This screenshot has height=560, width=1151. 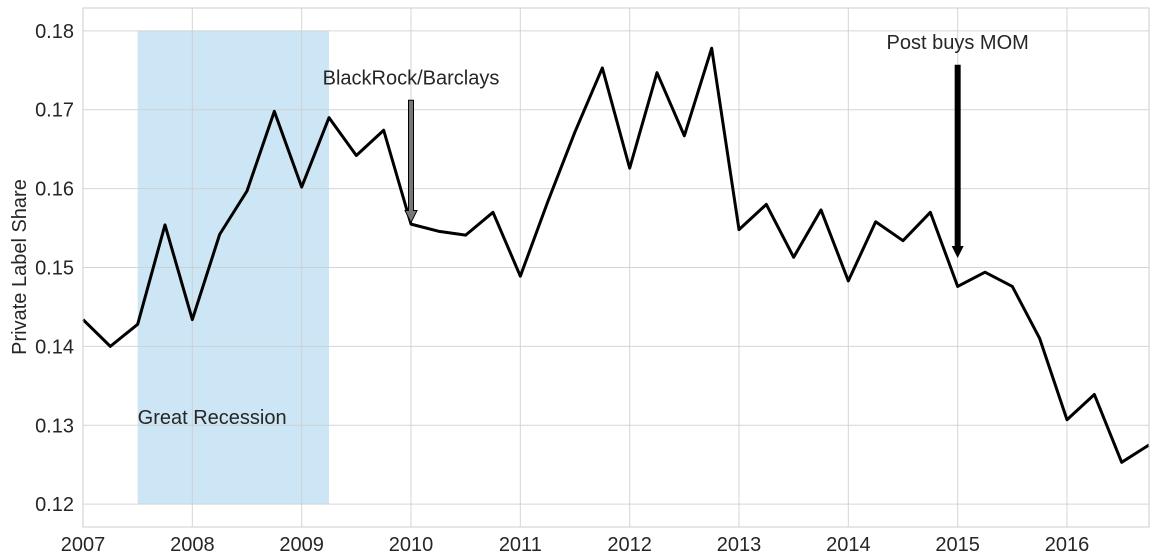 I want to click on x-tick-label: 2013, so click(x=739, y=545).